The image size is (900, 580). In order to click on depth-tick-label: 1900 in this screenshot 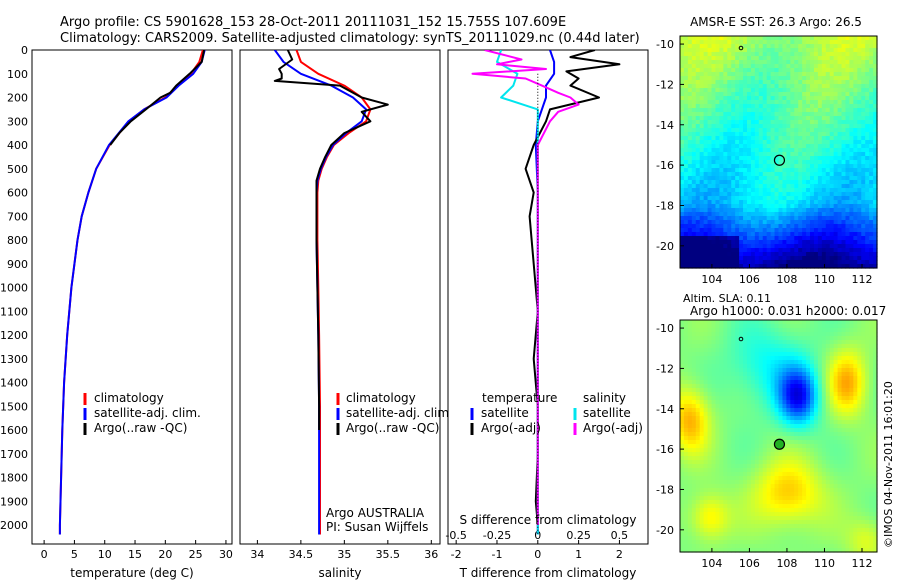, I will do `click(14, 501)`.